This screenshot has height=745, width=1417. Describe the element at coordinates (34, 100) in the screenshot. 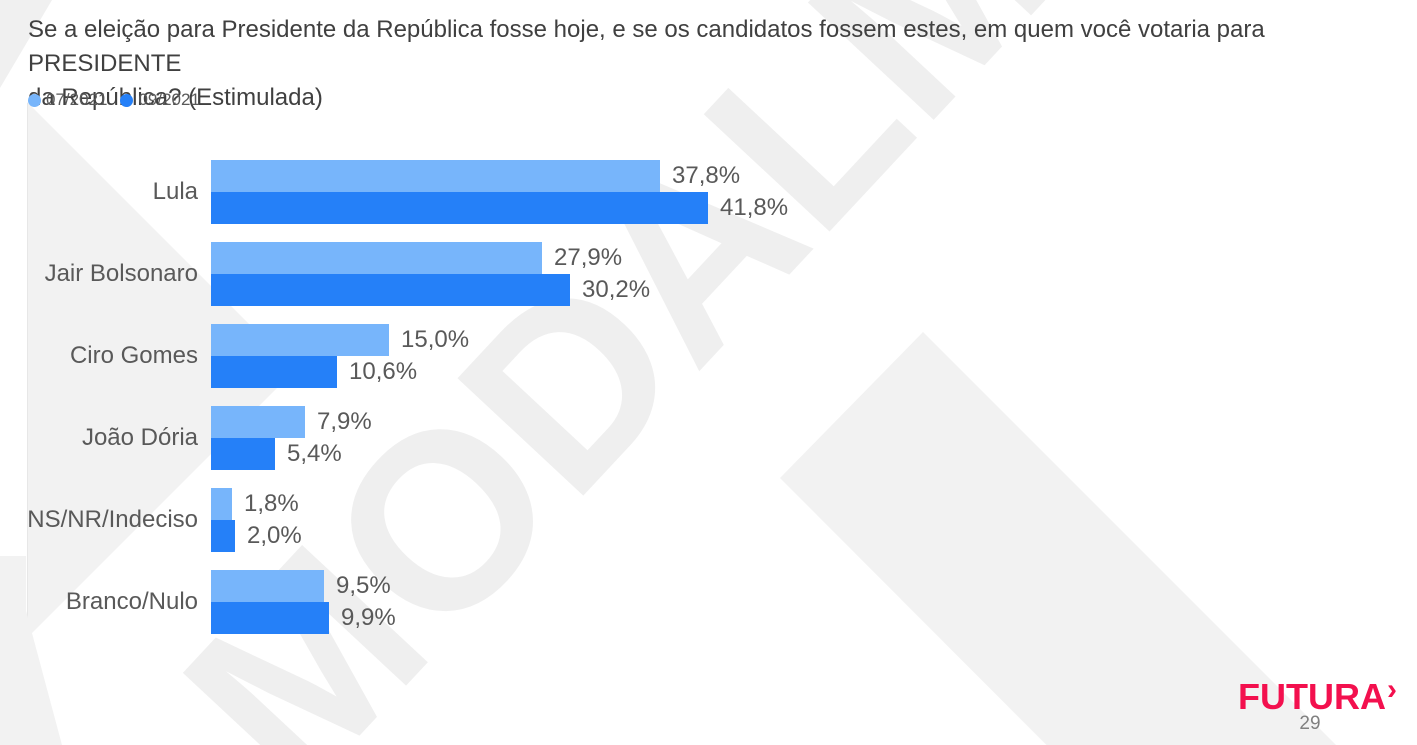

I see `legend-dot-07-2021-icon` at that location.